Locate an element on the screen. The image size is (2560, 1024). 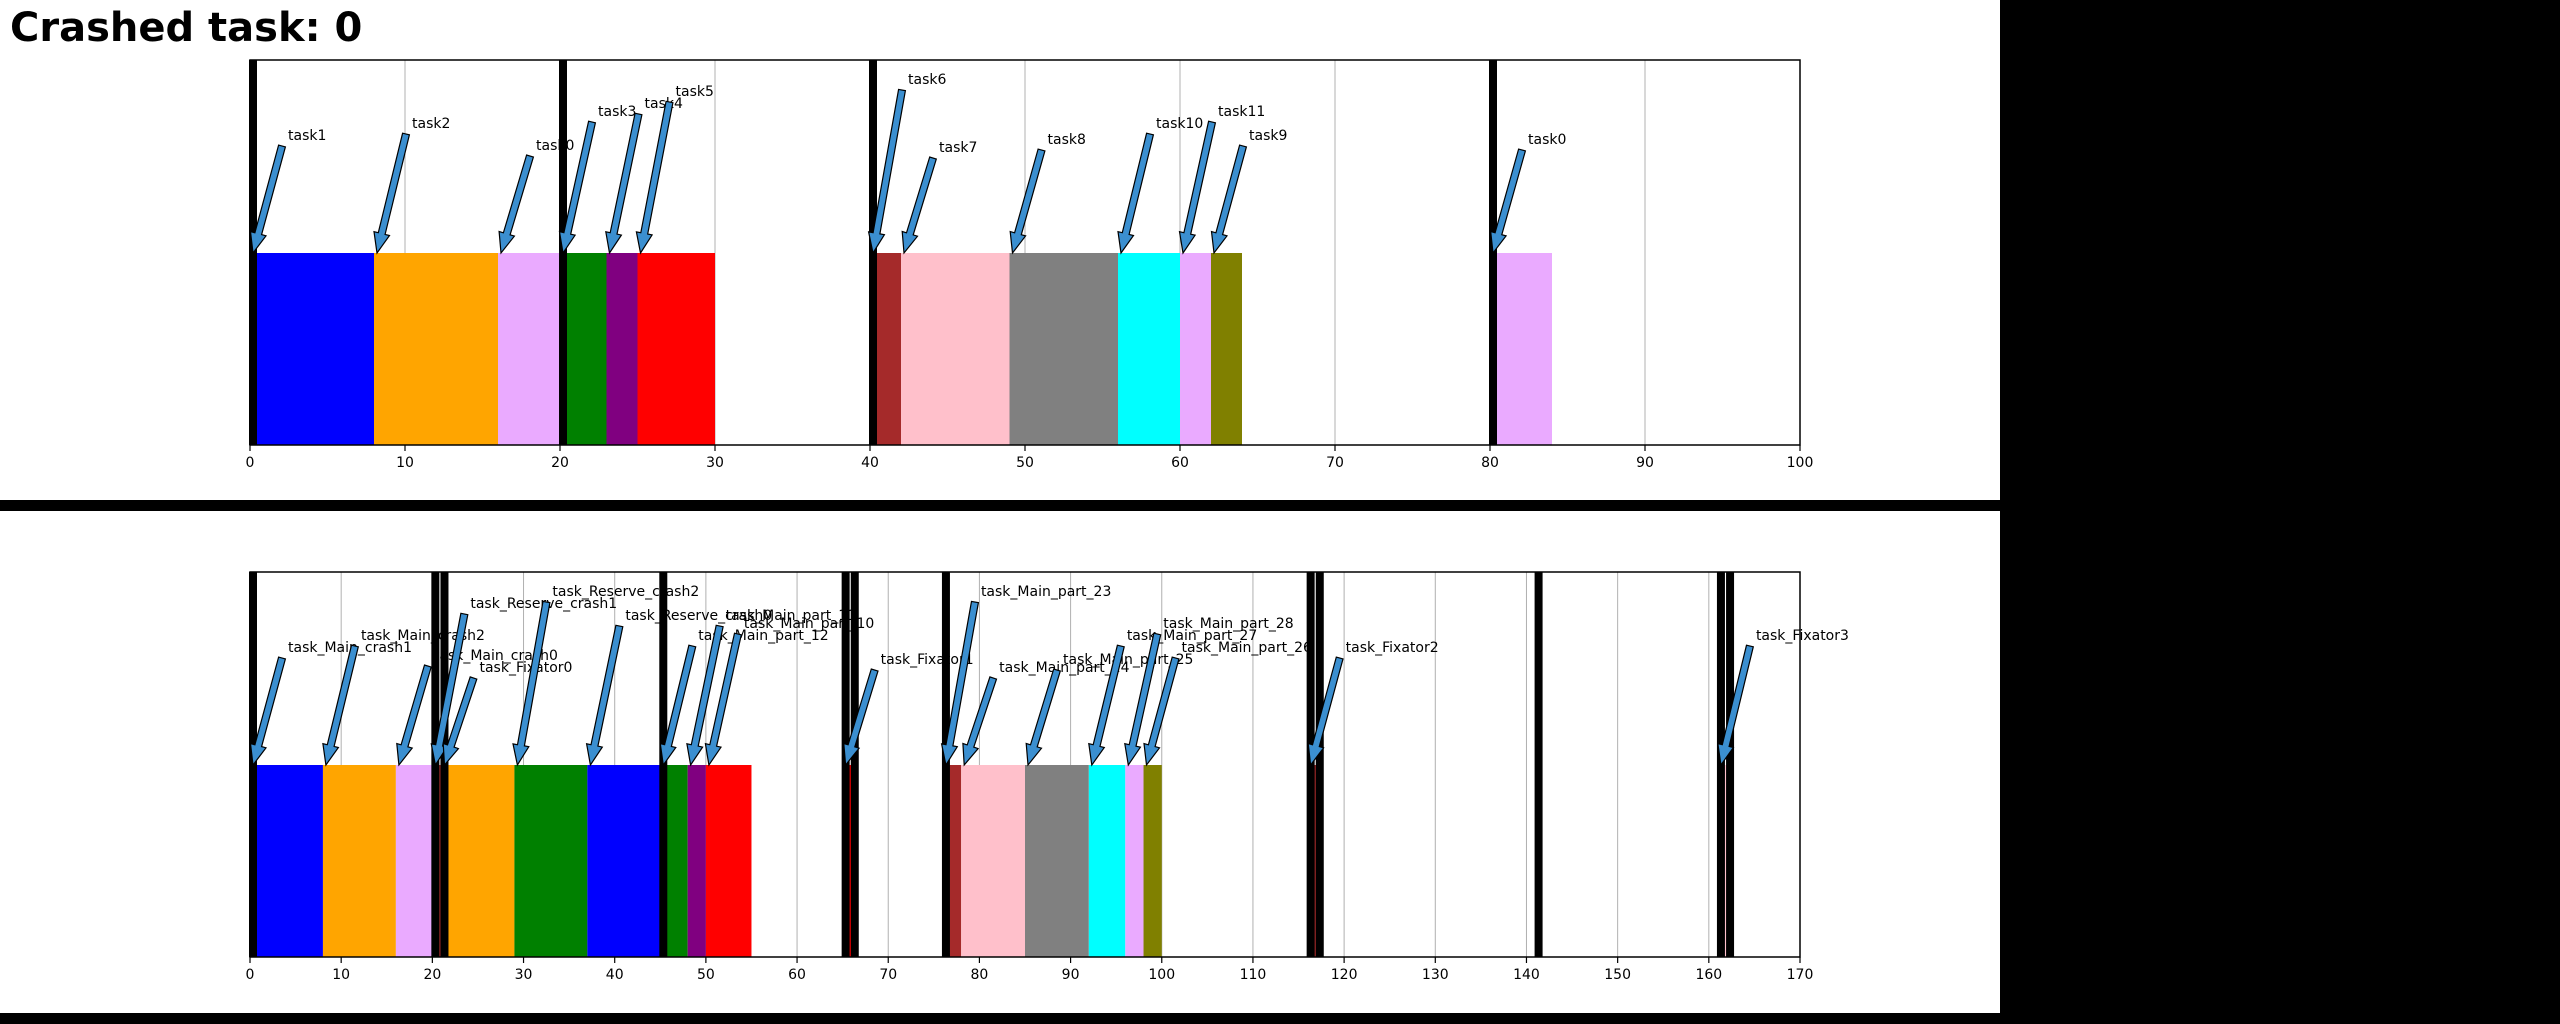
x-tick-label: 90 is located at coordinates (1645, 463).